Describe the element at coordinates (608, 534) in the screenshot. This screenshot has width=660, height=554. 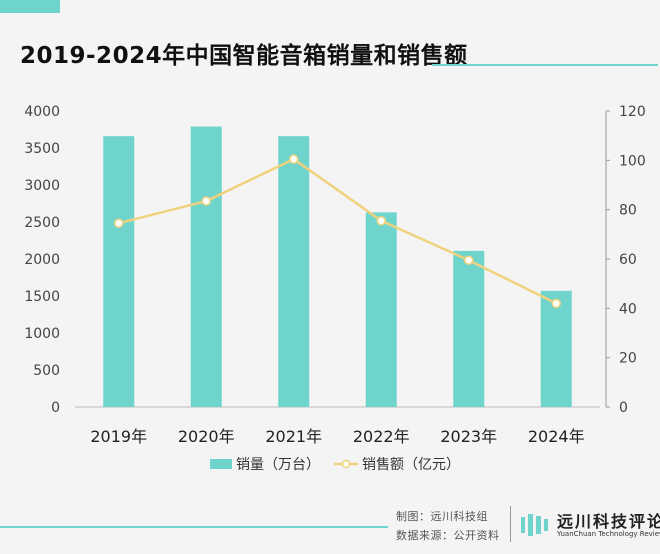
I see `brand-subtitle: YuanChuan Technology Review` at that location.